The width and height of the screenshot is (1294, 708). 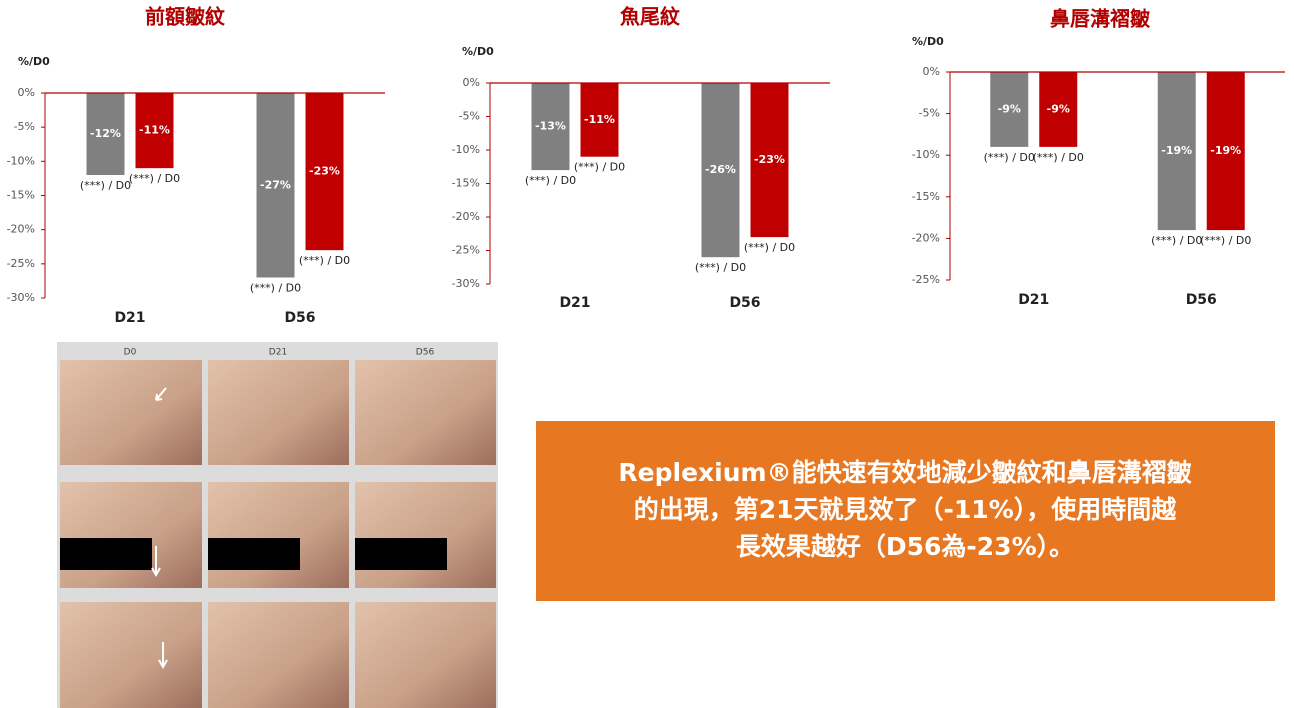 I want to click on value-label: -13%, so click(x=550, y=126).